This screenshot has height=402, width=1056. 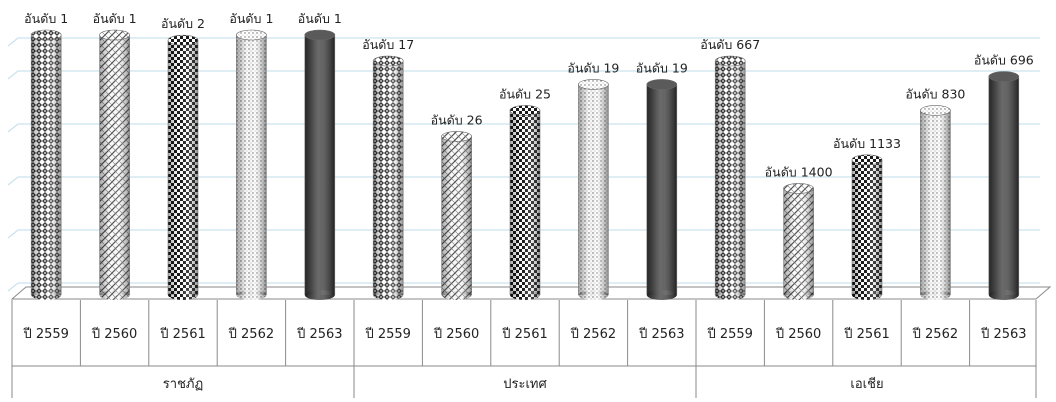 I want to click on rank-label: อันดับ 830, so click(x=935, y=93).